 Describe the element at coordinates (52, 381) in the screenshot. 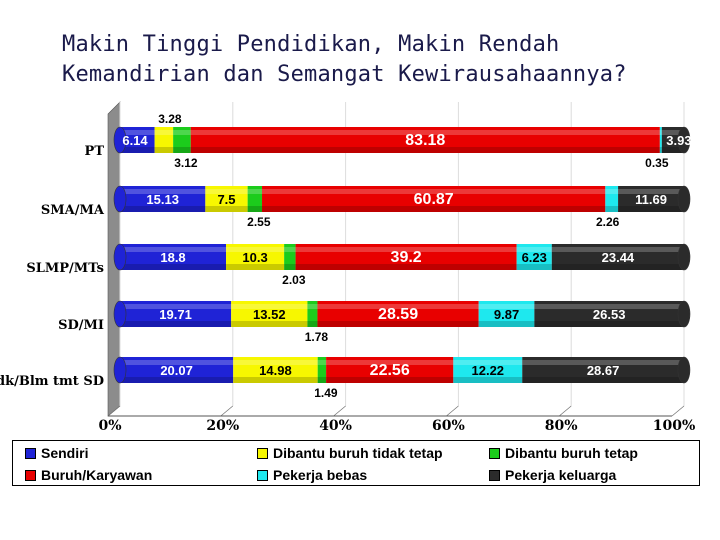

I see `y-category-label: Tdk/Blm tmt SD` at that location.